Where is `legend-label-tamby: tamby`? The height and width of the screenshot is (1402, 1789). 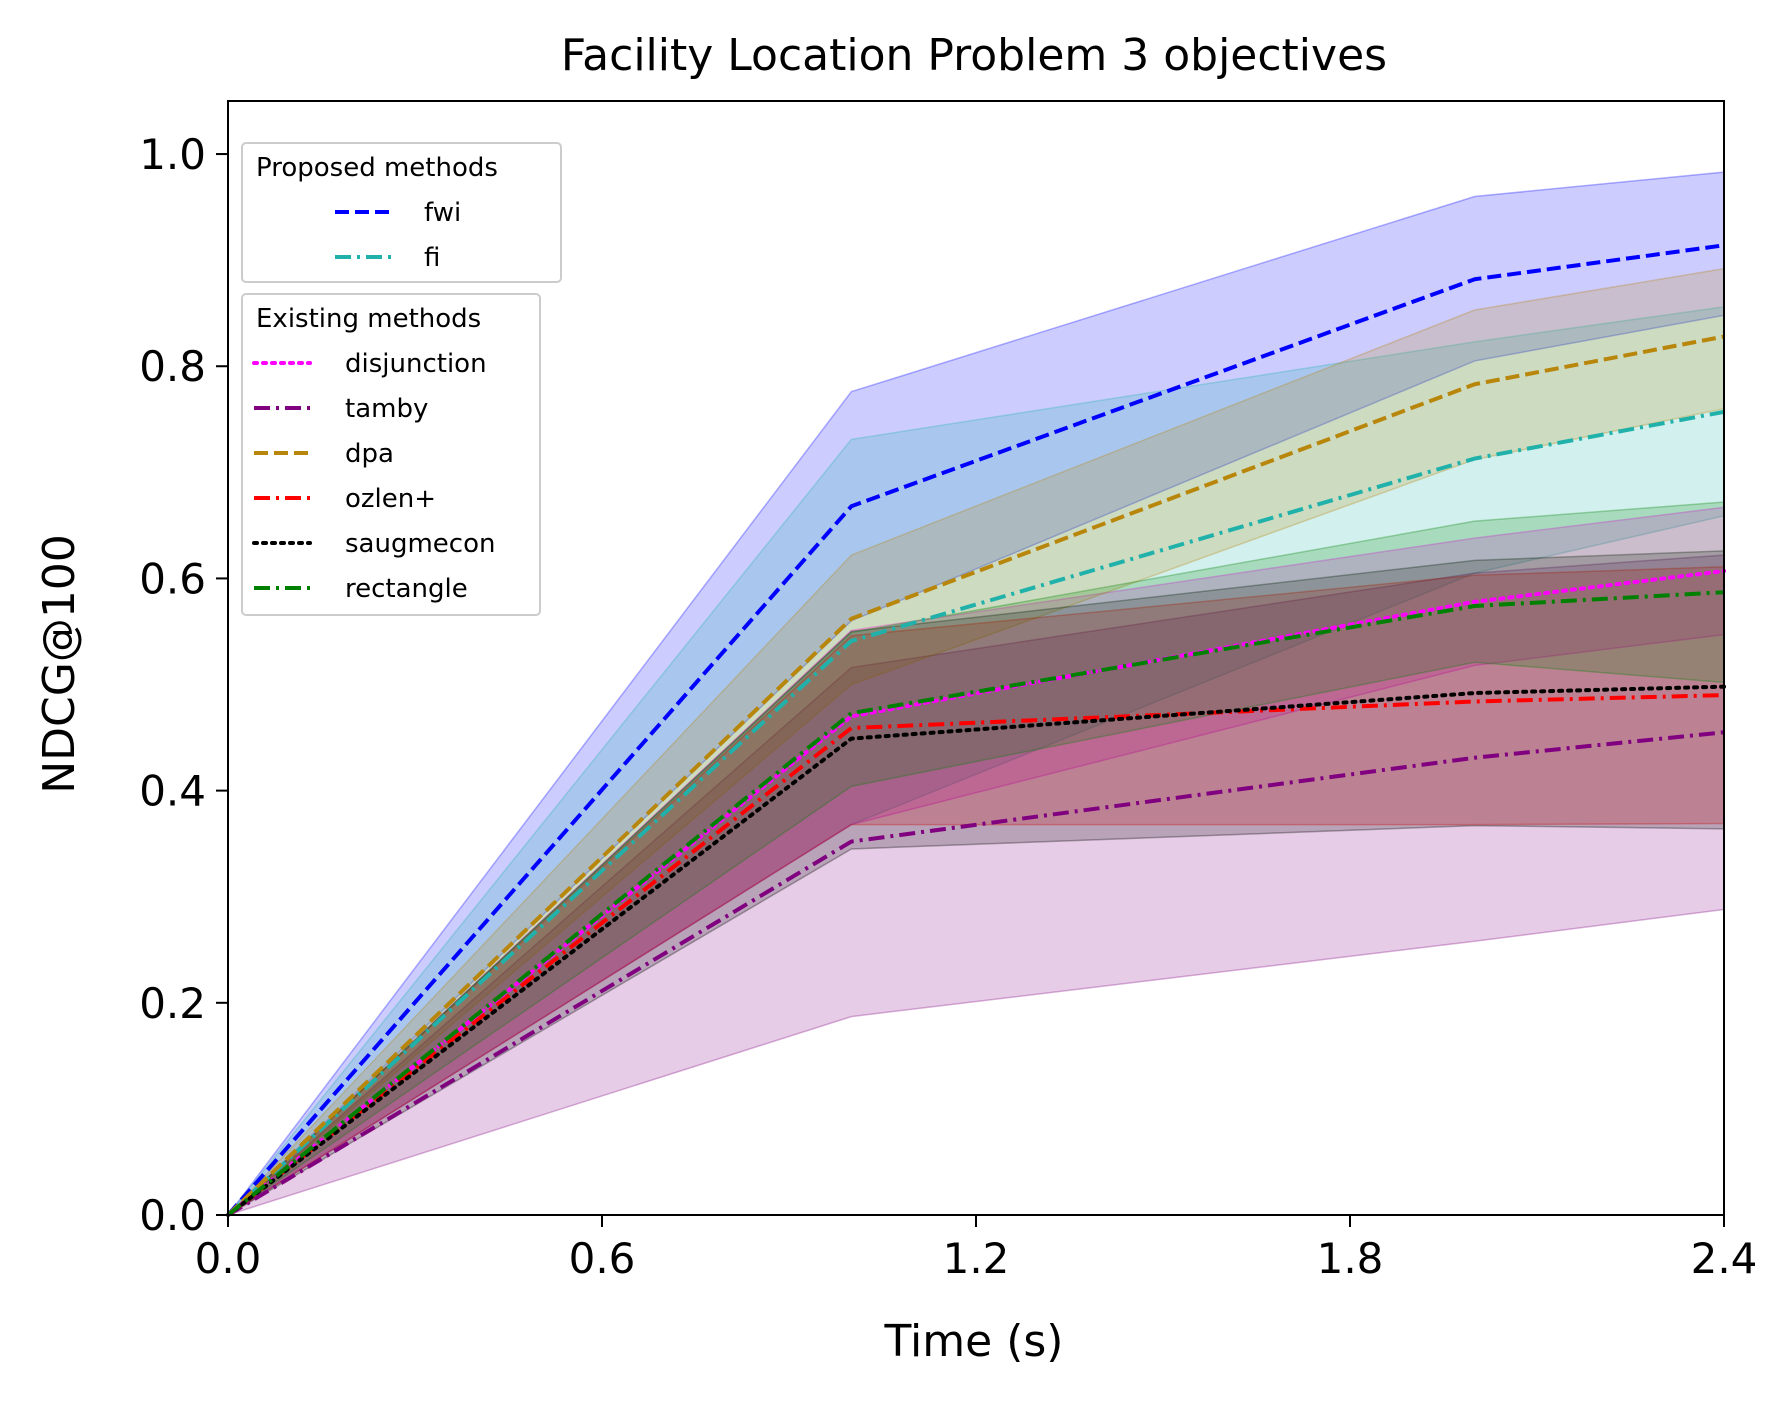 legend-label-tamby: tamby is located at coordinates (386, 409).